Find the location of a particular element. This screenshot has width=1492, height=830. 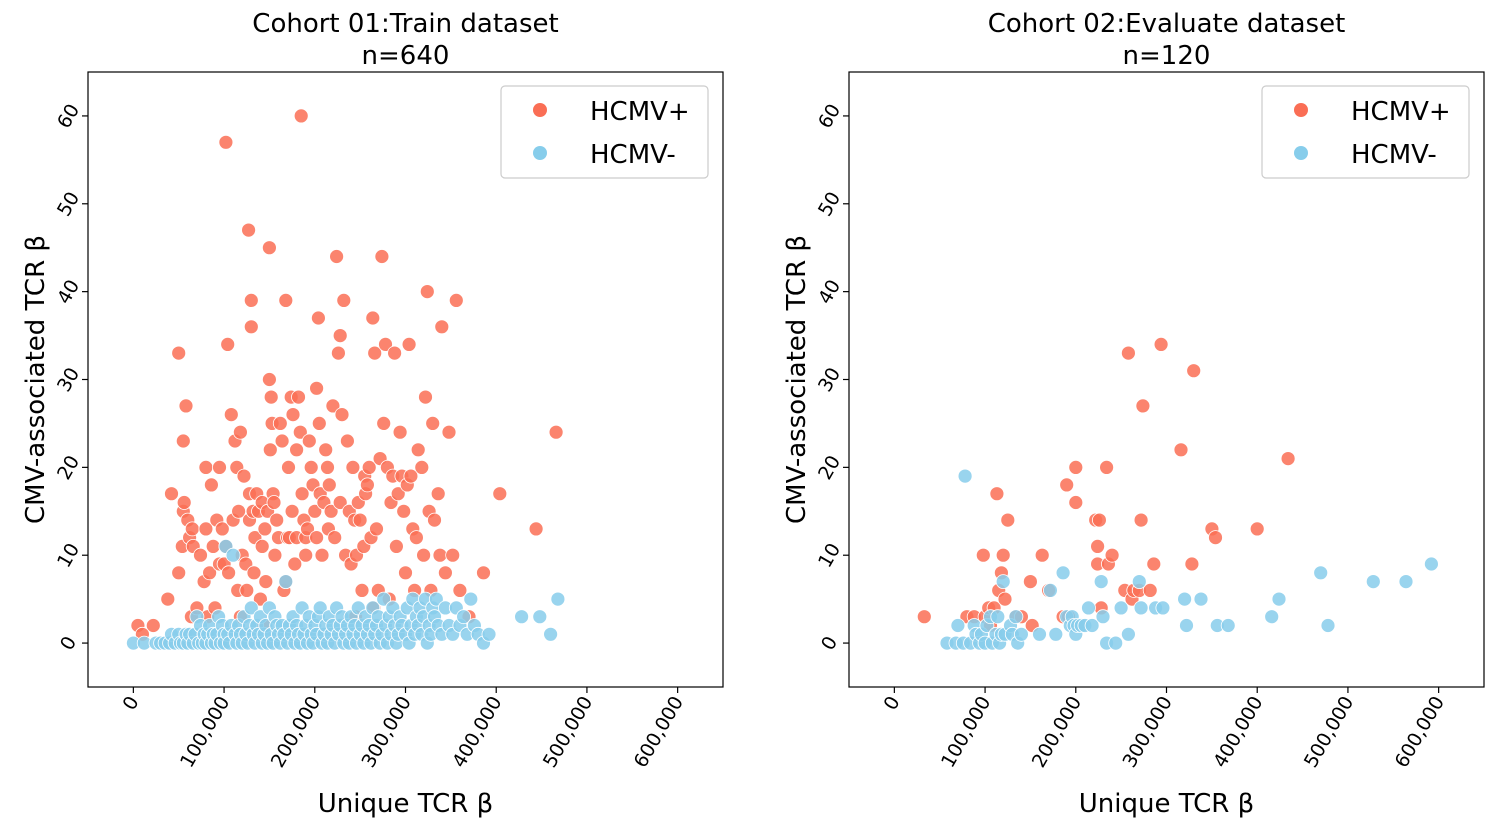

legend-label-hcmv-neg: HCMV- is located at coordinates (1394, 155).